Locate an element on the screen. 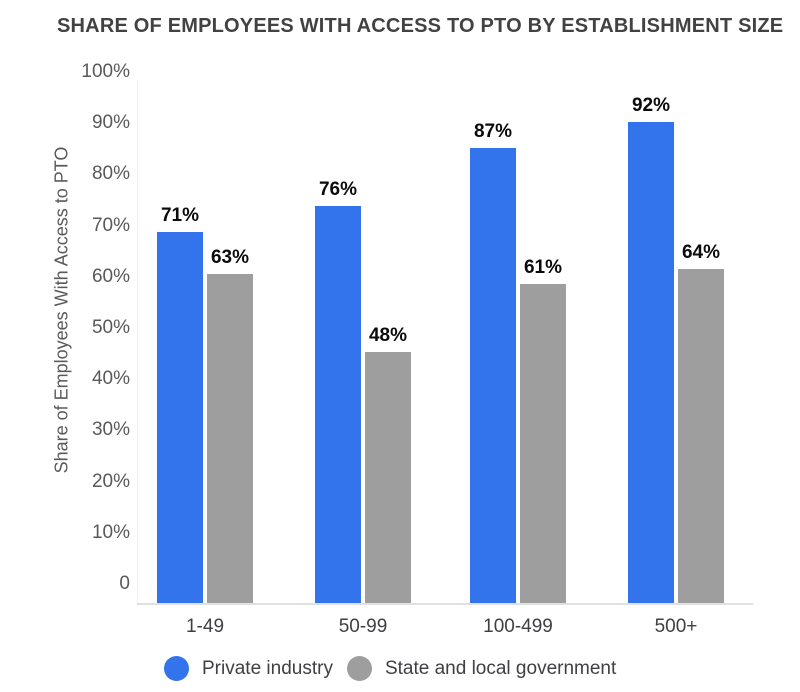 The width and height of the screenshot is (800, 692). y-tick-label-70: 70% is located at coordinates (110, 225).